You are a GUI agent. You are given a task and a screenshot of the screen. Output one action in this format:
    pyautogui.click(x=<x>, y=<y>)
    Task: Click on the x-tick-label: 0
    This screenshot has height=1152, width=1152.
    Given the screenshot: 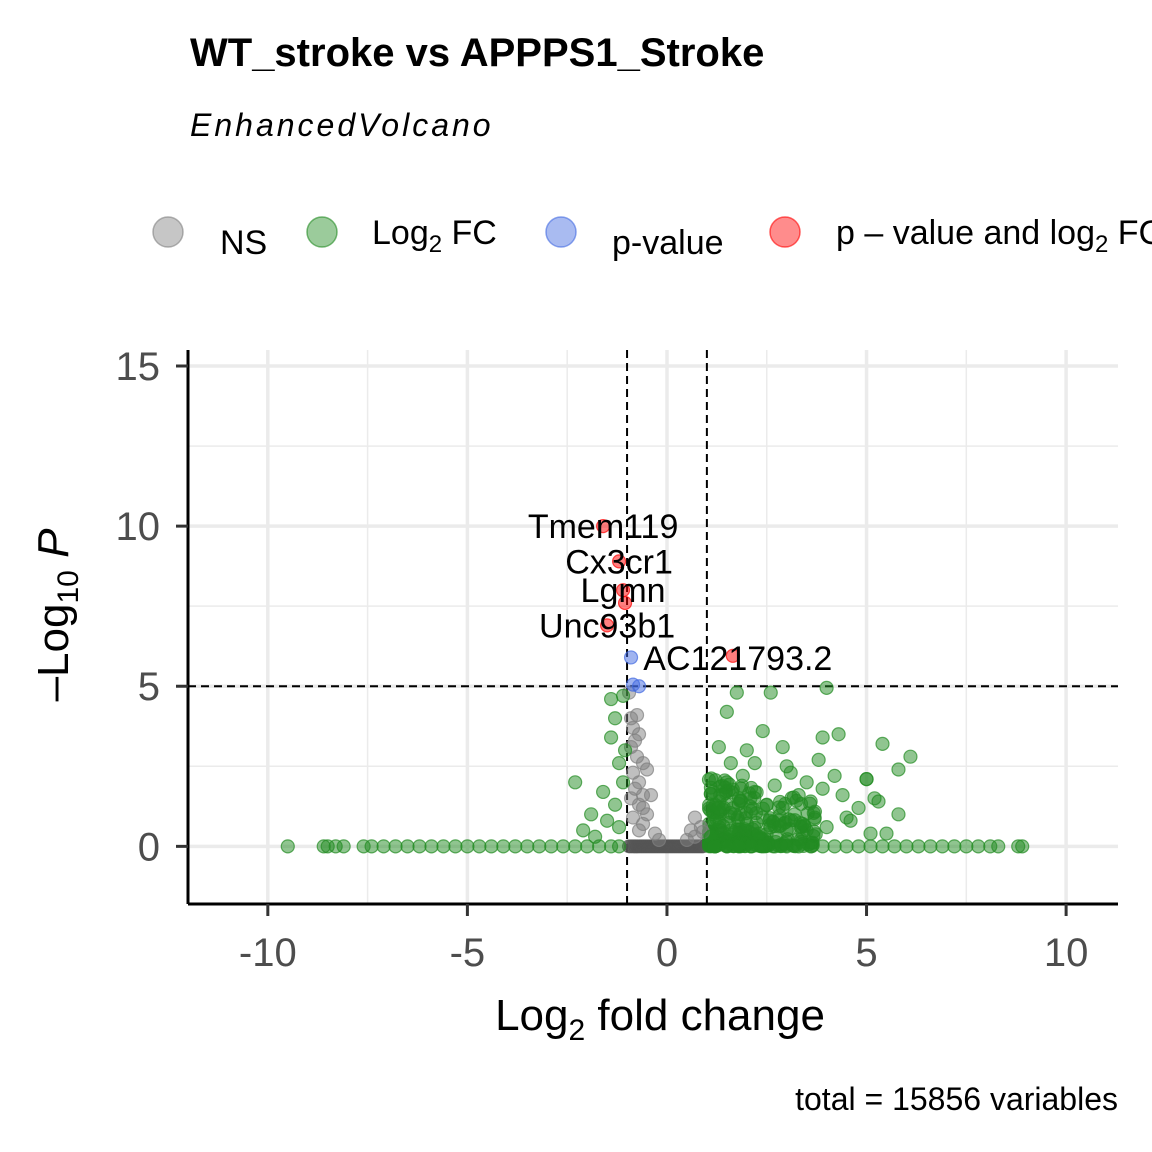 What is the action you would take?
    pyautogui.click(x=667, y=953)
    